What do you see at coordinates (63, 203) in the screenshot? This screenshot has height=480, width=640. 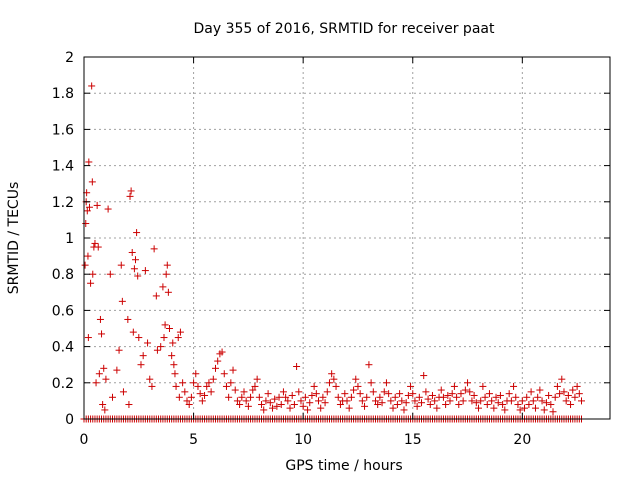 I see `y-tick-label: 1.2` at bounding box center [63, 203].